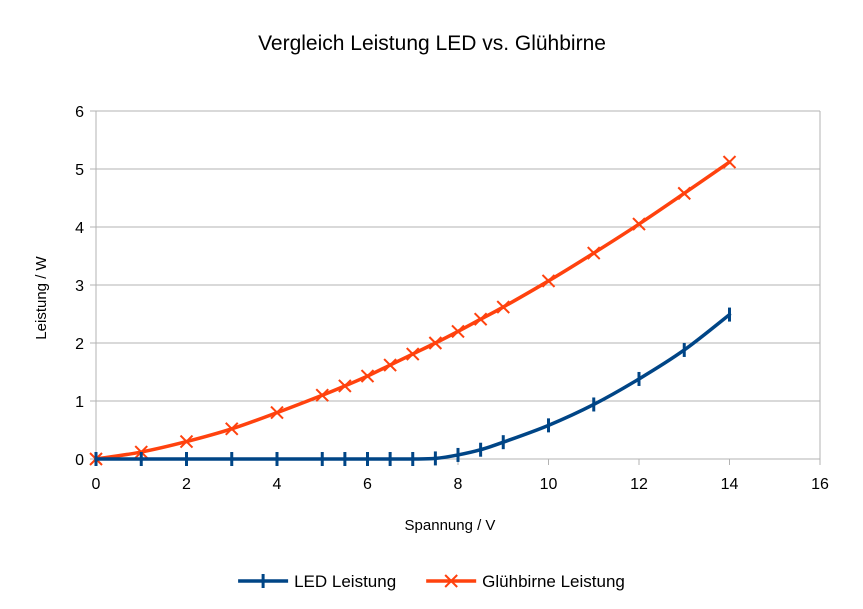 The image size is (863, 609). What do you see at coordinates (458, 484) in the screenshot?
I see `x-tick-label: 8` at bounding box center [458, 484].